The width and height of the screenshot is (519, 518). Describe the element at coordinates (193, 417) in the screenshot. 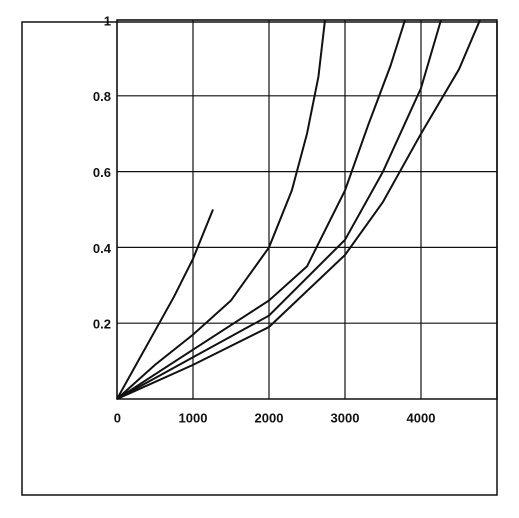

I see `x-tick-label: 1000` at that location.